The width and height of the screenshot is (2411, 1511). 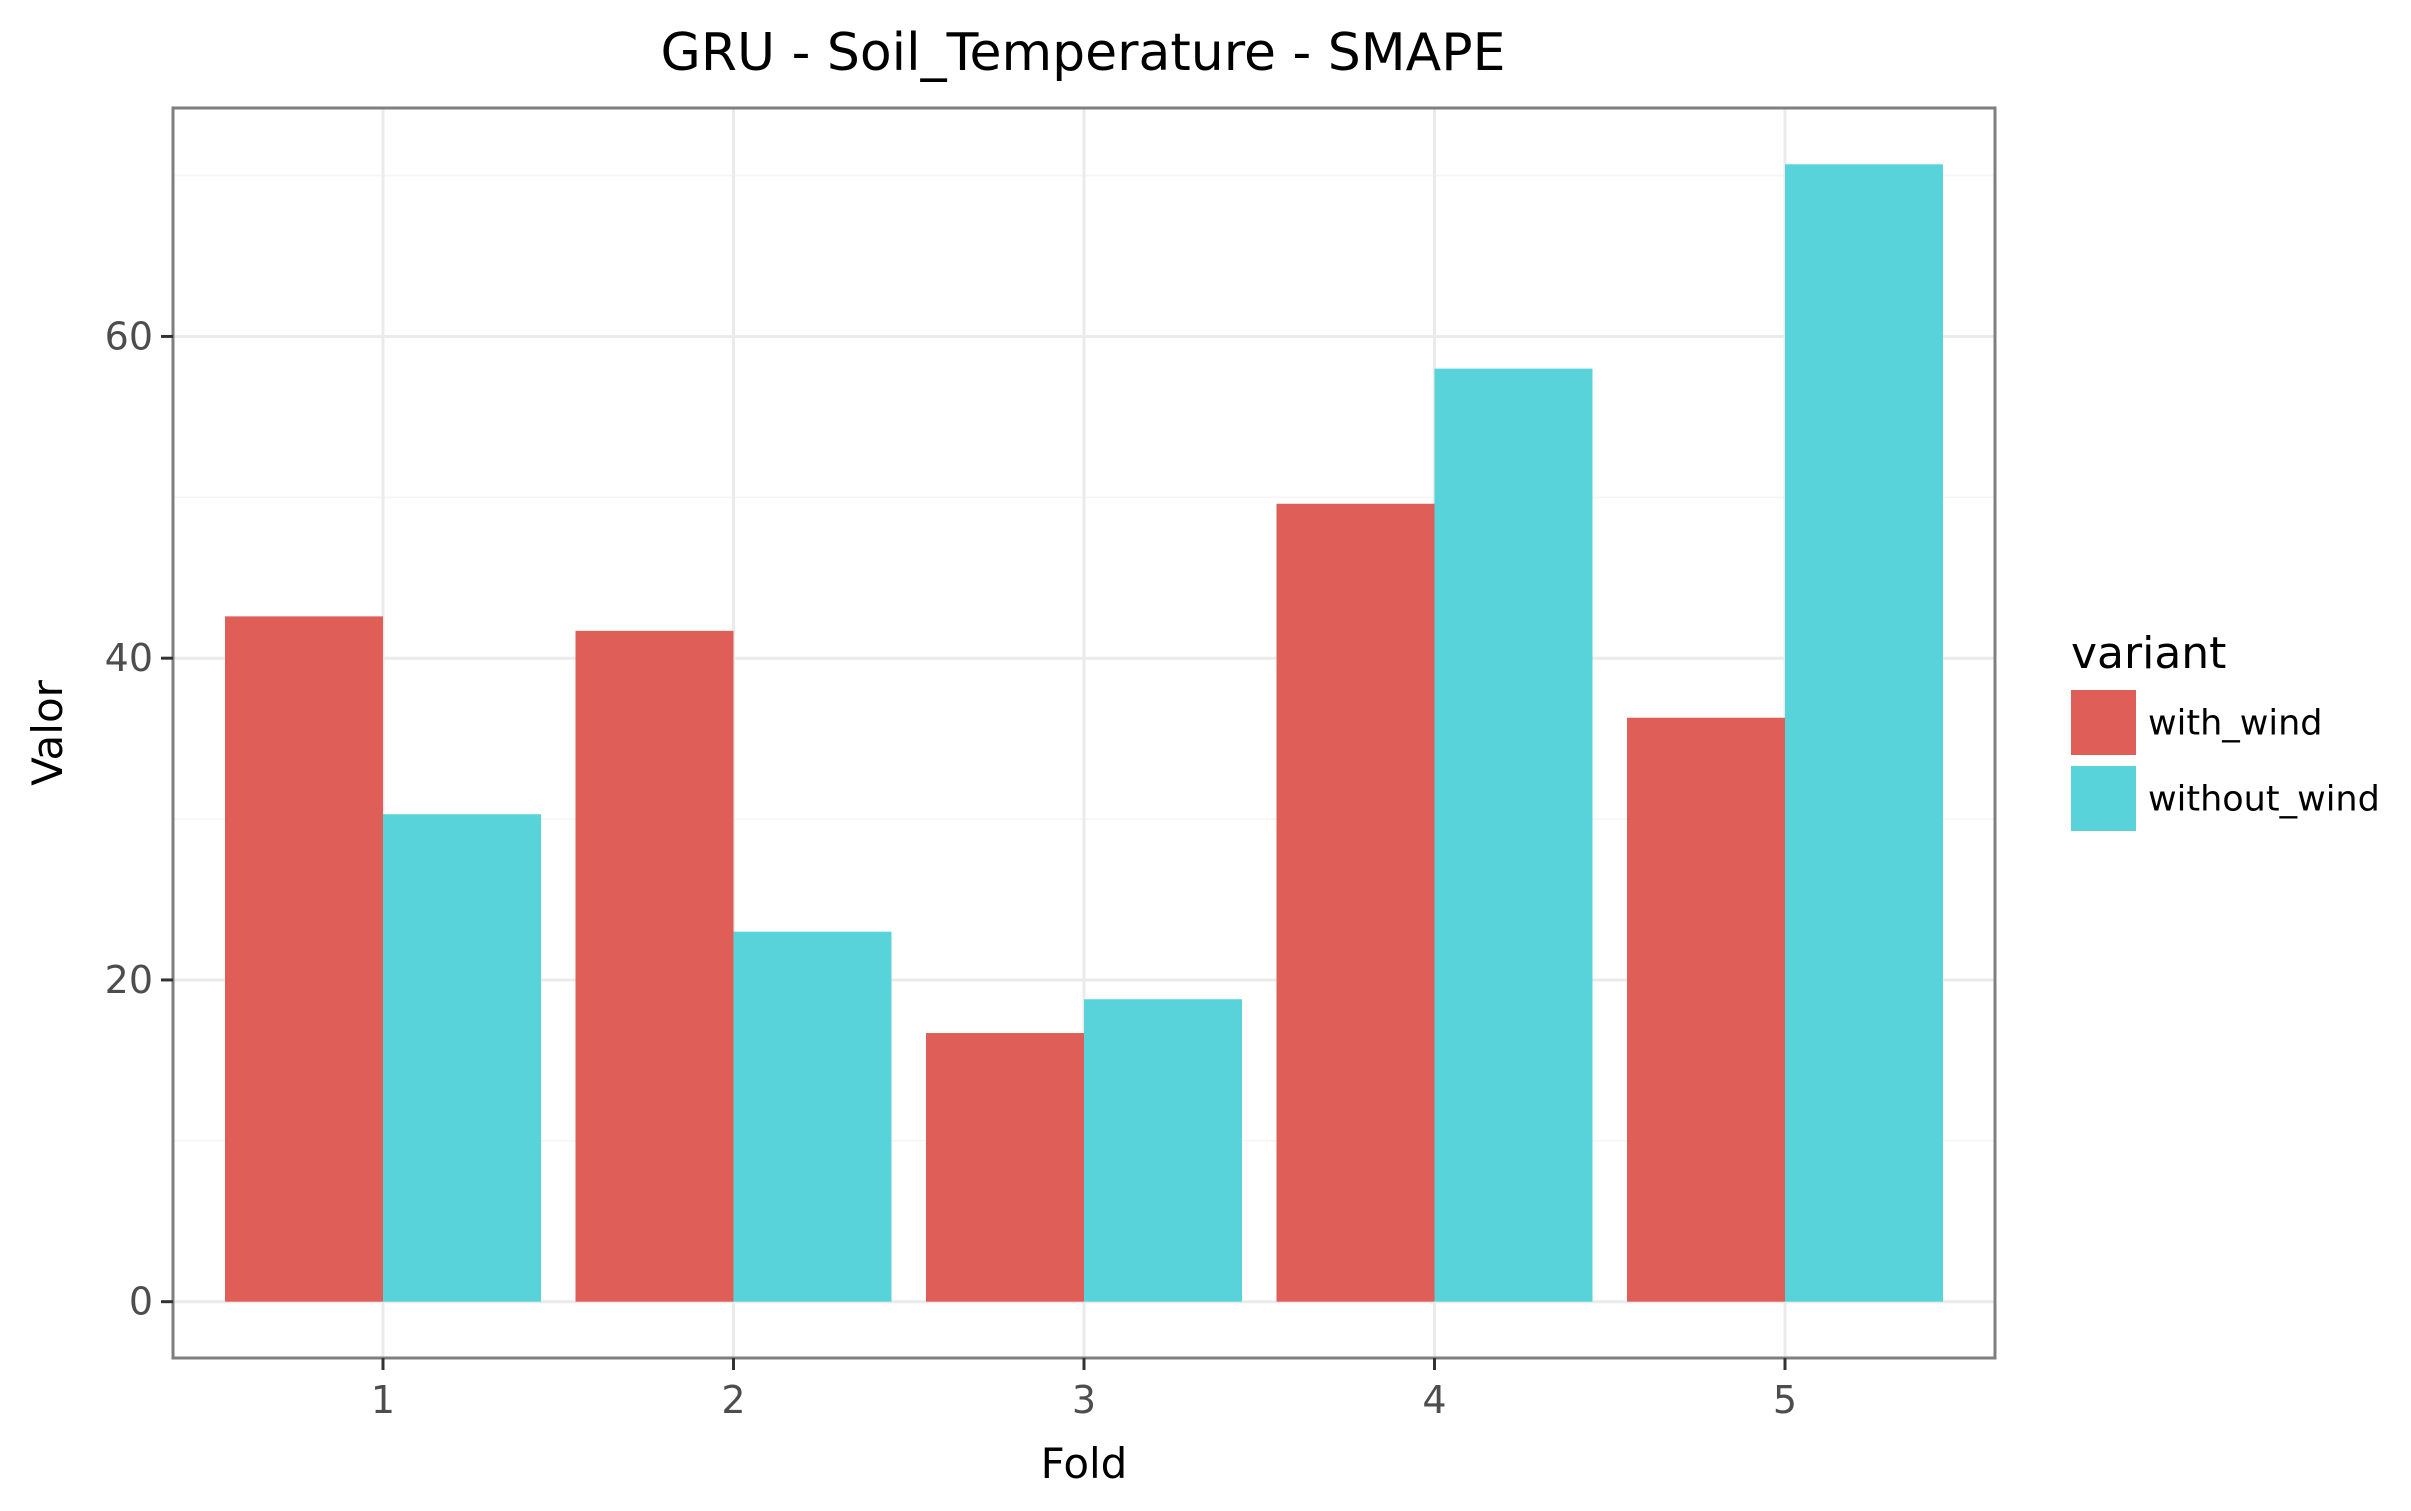 I want to click on y-tick-label: 40, so click(x=129, y=658).